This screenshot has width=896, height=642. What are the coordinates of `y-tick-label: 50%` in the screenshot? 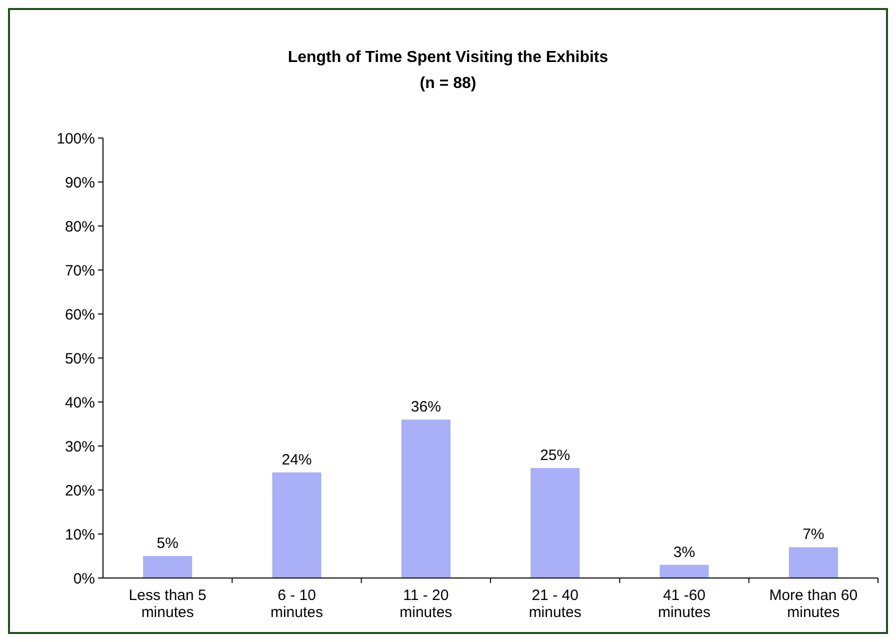 It's located at (79, 359).